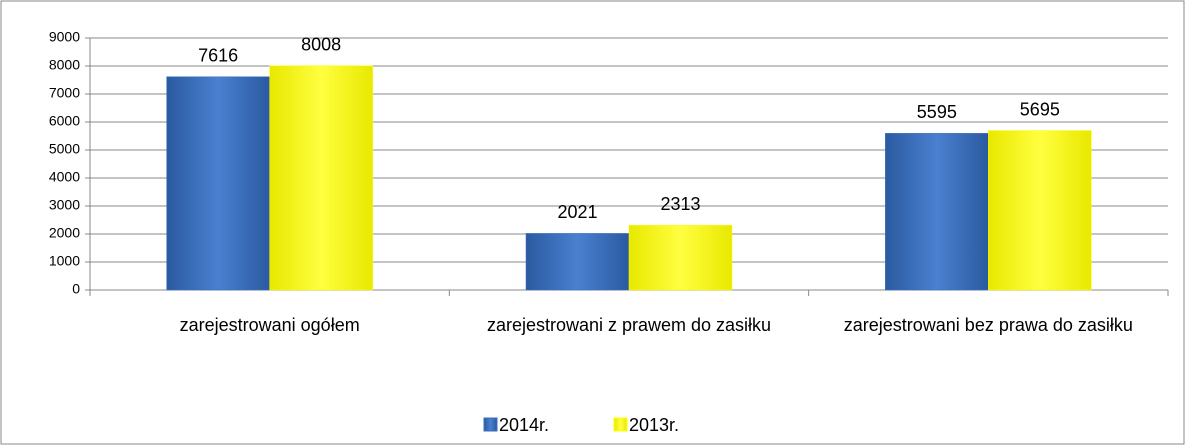 The height and width of the screenshot is (445, 1185). I want to click on y-tick-label: 1000, so click(64, 261).